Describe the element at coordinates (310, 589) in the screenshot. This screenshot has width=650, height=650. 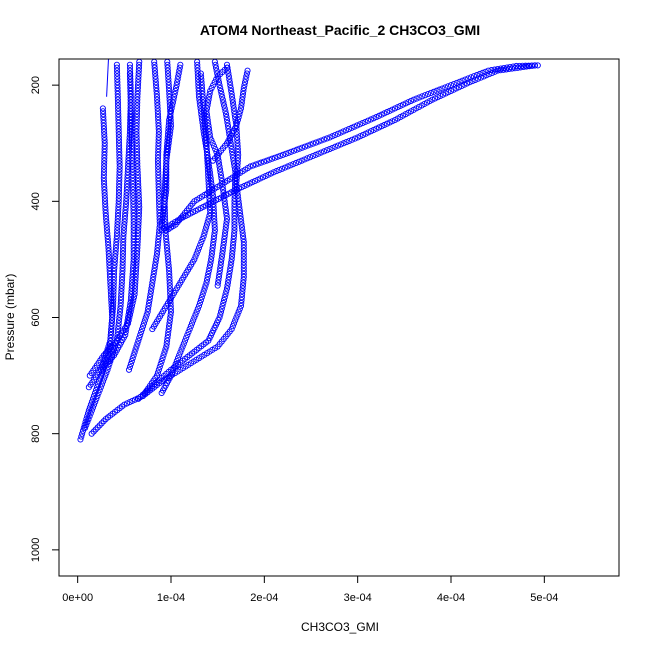
I see `x-axis: 0e+00 1e-04 2e-04 3e-04 4e-04 5e-04` at that location.